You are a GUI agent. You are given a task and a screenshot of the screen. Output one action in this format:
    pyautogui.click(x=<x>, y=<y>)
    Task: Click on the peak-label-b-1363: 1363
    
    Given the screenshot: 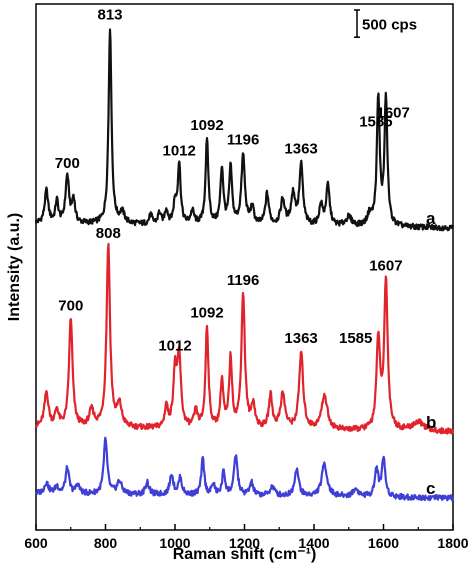 What is the action you would take?
    pyautogui.click(x=300, y=338)
    